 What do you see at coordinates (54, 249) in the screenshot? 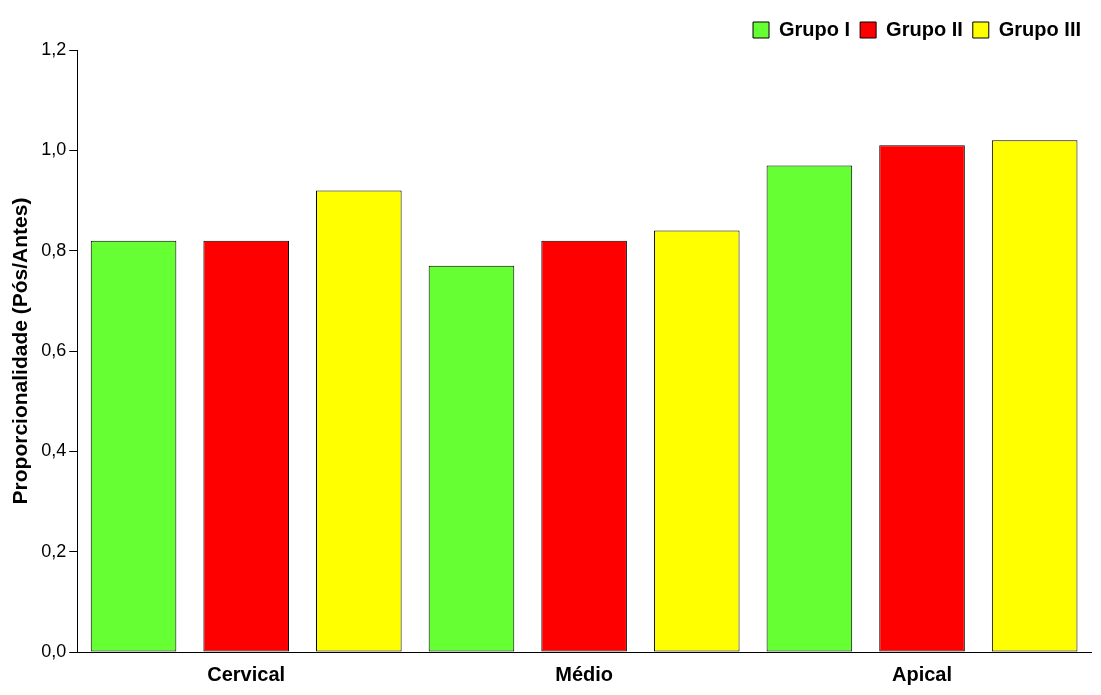
I see `y-tick-label: 0,8` at bounding box center [54, 249].